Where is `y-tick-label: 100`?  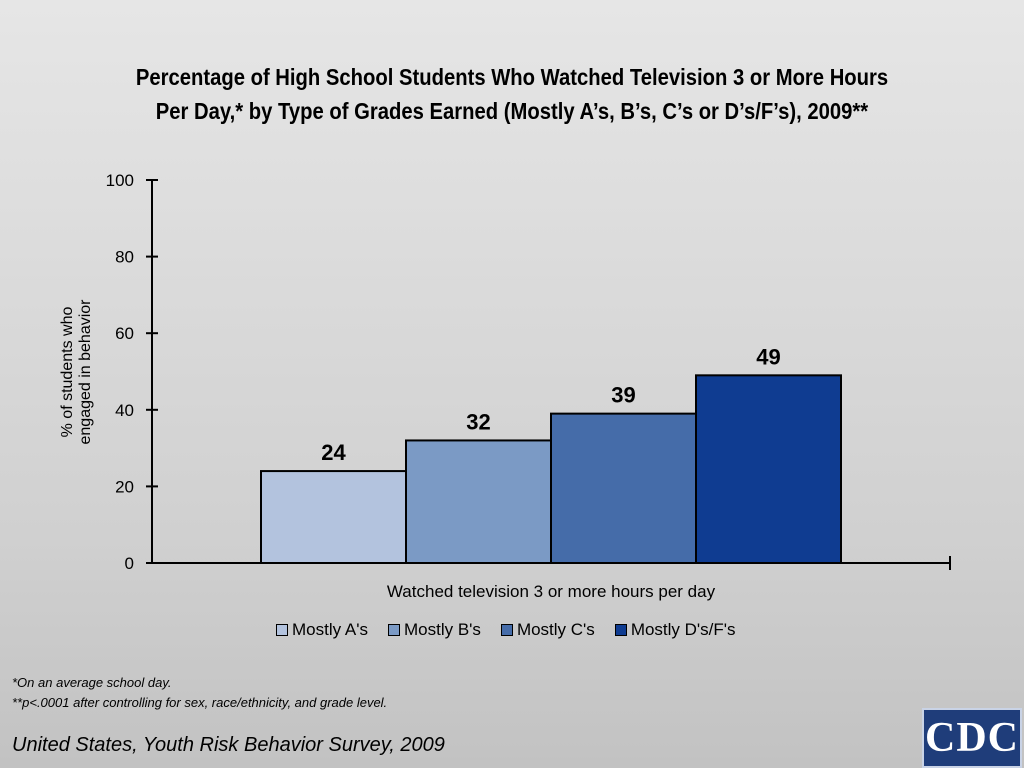 y-tick-label: 100 is located at coordinates (120, 180).